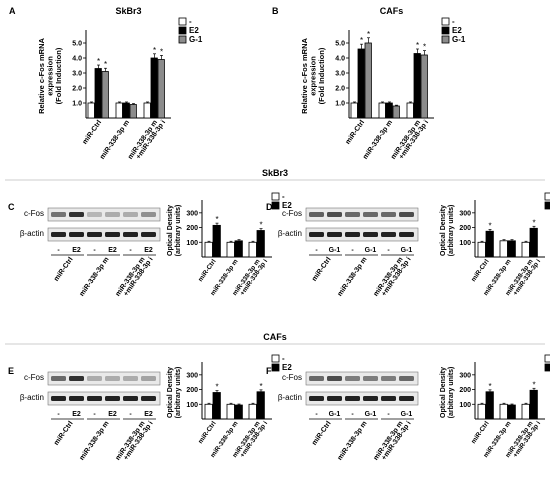  Describe the element at coordinates (11, 207) in the screenshot. I see `panel-label-c: C` at that location.